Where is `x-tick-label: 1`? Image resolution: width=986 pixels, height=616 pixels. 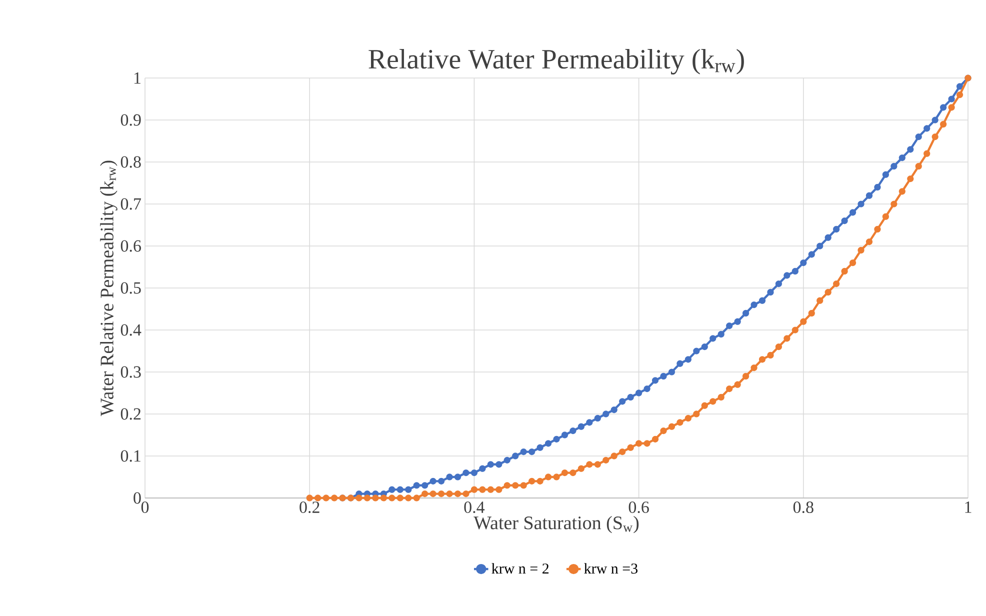
x-tick-label: 1 is located at coordinates (968, 507).